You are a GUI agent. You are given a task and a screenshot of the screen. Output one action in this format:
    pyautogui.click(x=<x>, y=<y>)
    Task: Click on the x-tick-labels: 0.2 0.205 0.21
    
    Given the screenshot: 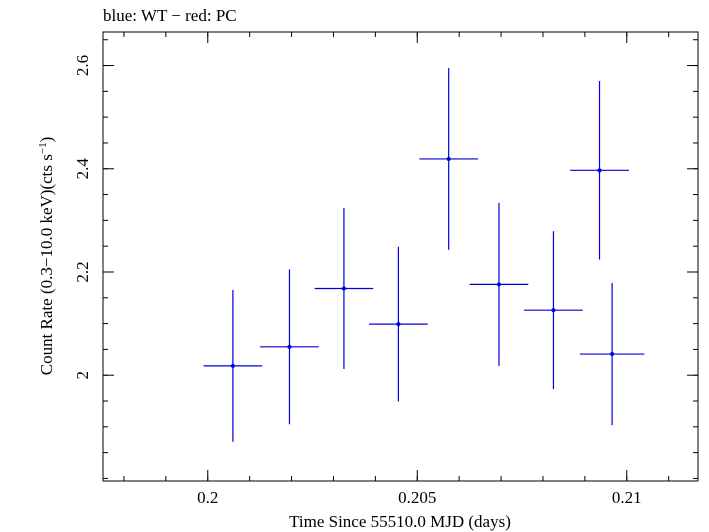 What is the action you would take?
    pyautogui.click(x=419, y=497)
    